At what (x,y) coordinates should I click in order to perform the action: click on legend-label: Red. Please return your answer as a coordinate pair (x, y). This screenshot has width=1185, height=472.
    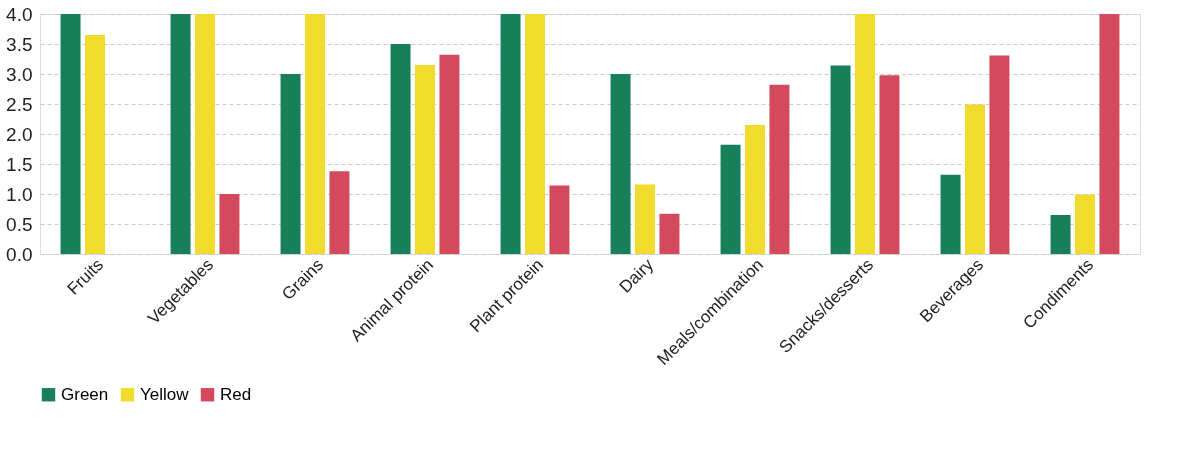
    Looking at the image, I should click on (236, 394).